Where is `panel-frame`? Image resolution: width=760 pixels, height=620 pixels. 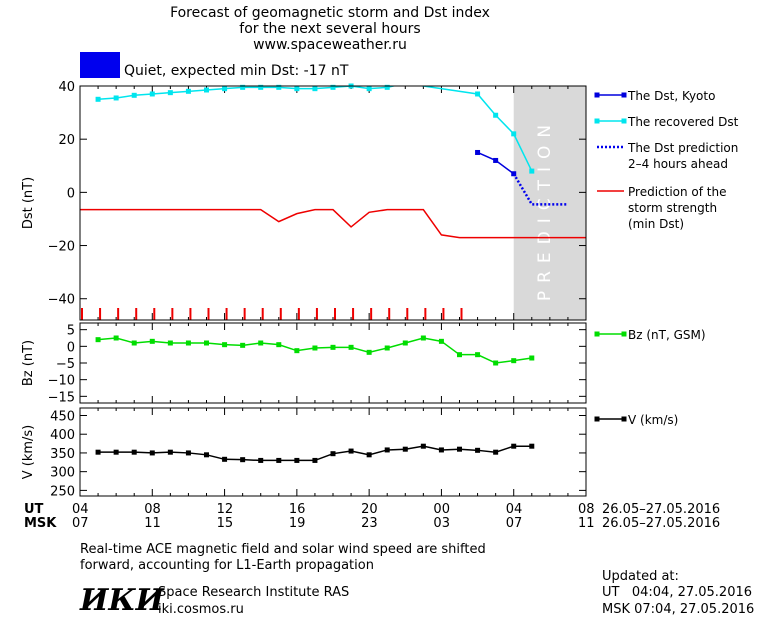
panel-frame is located at coordinates (333, 452).